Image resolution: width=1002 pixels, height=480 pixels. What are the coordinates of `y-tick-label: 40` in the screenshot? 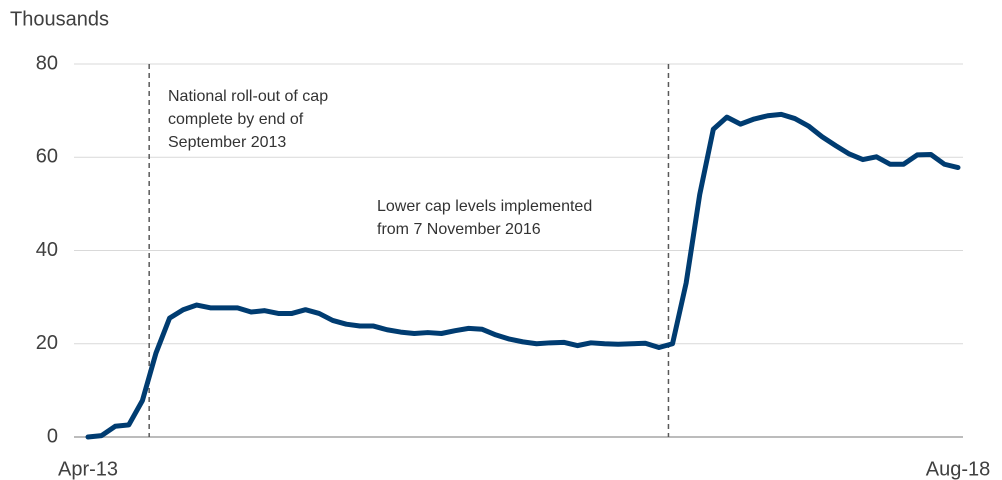 It's located at (47, 250).